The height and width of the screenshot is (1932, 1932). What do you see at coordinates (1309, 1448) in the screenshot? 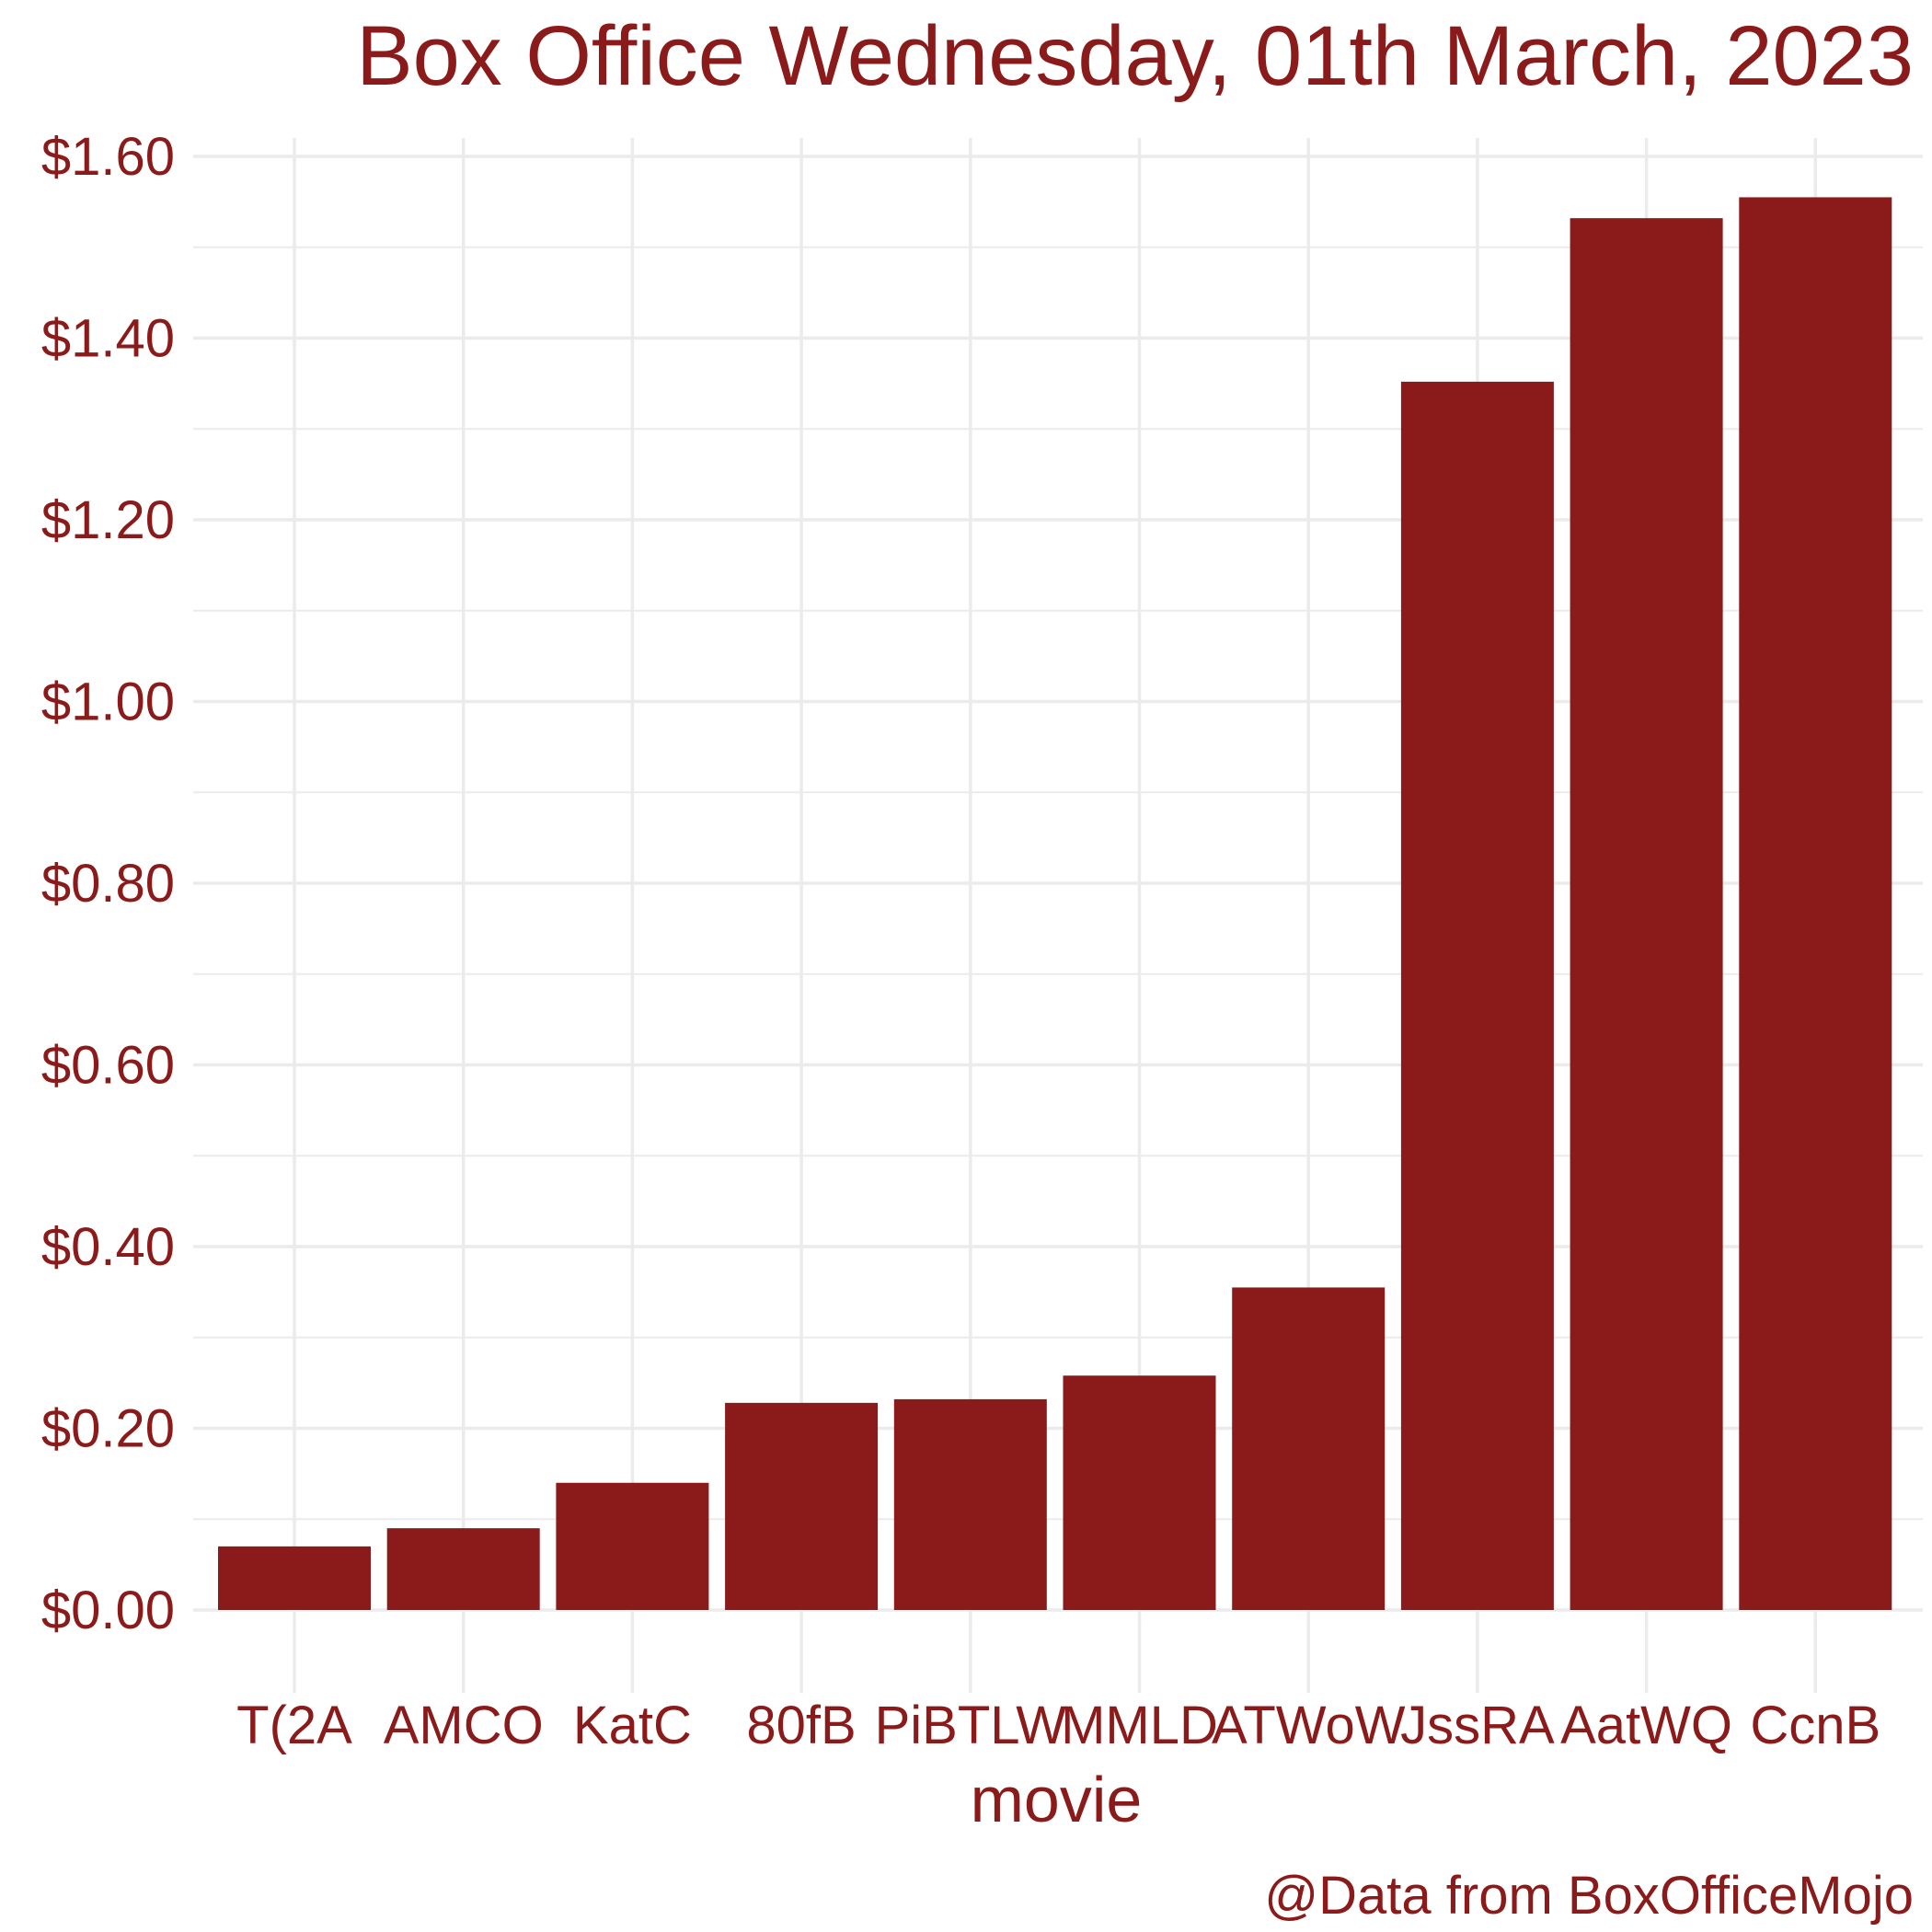
I see `bar-ATWoW` at bounding box center [1309, 1448].